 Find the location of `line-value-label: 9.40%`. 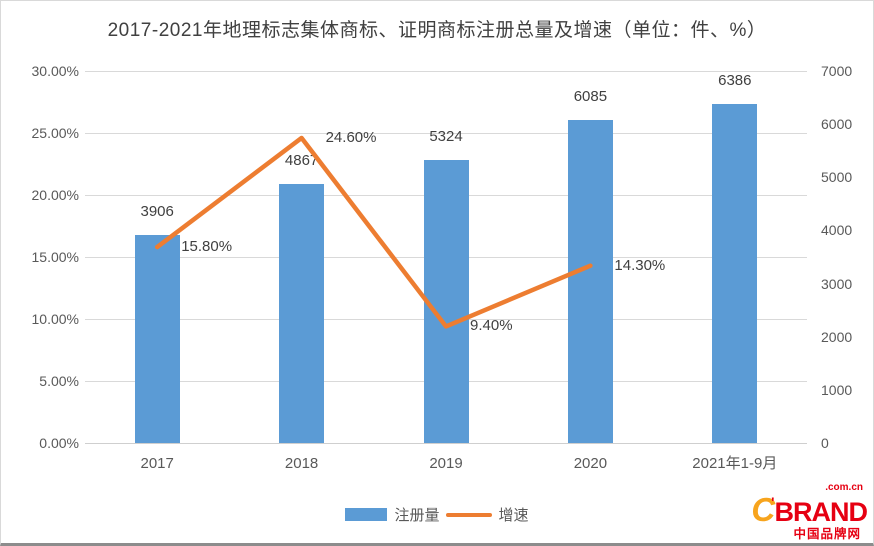

line-value-label: 9.40% is located at coordinates (491, 326).